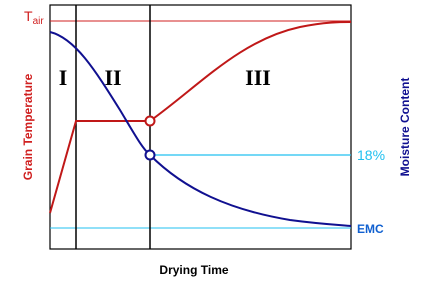 This screenshot has width=428, height=294. What do you see at coordinates (371, 155) in the screenshot?
I see `critical-moisture-label: 18%` at bounding box center [371, 155].